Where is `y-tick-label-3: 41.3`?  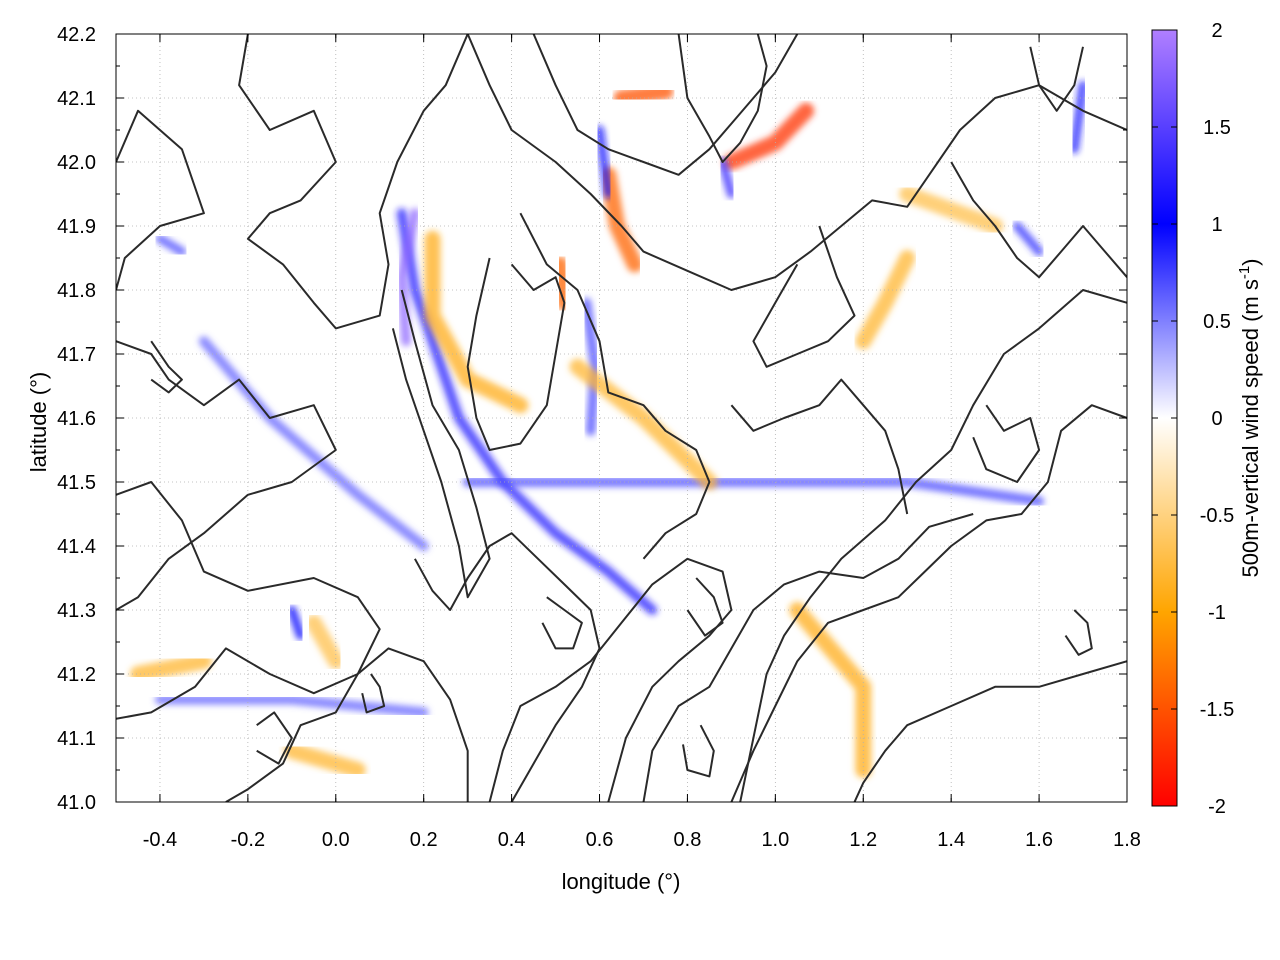 y-tick-label-3: 41.3 is located at coordinates (76, 611).